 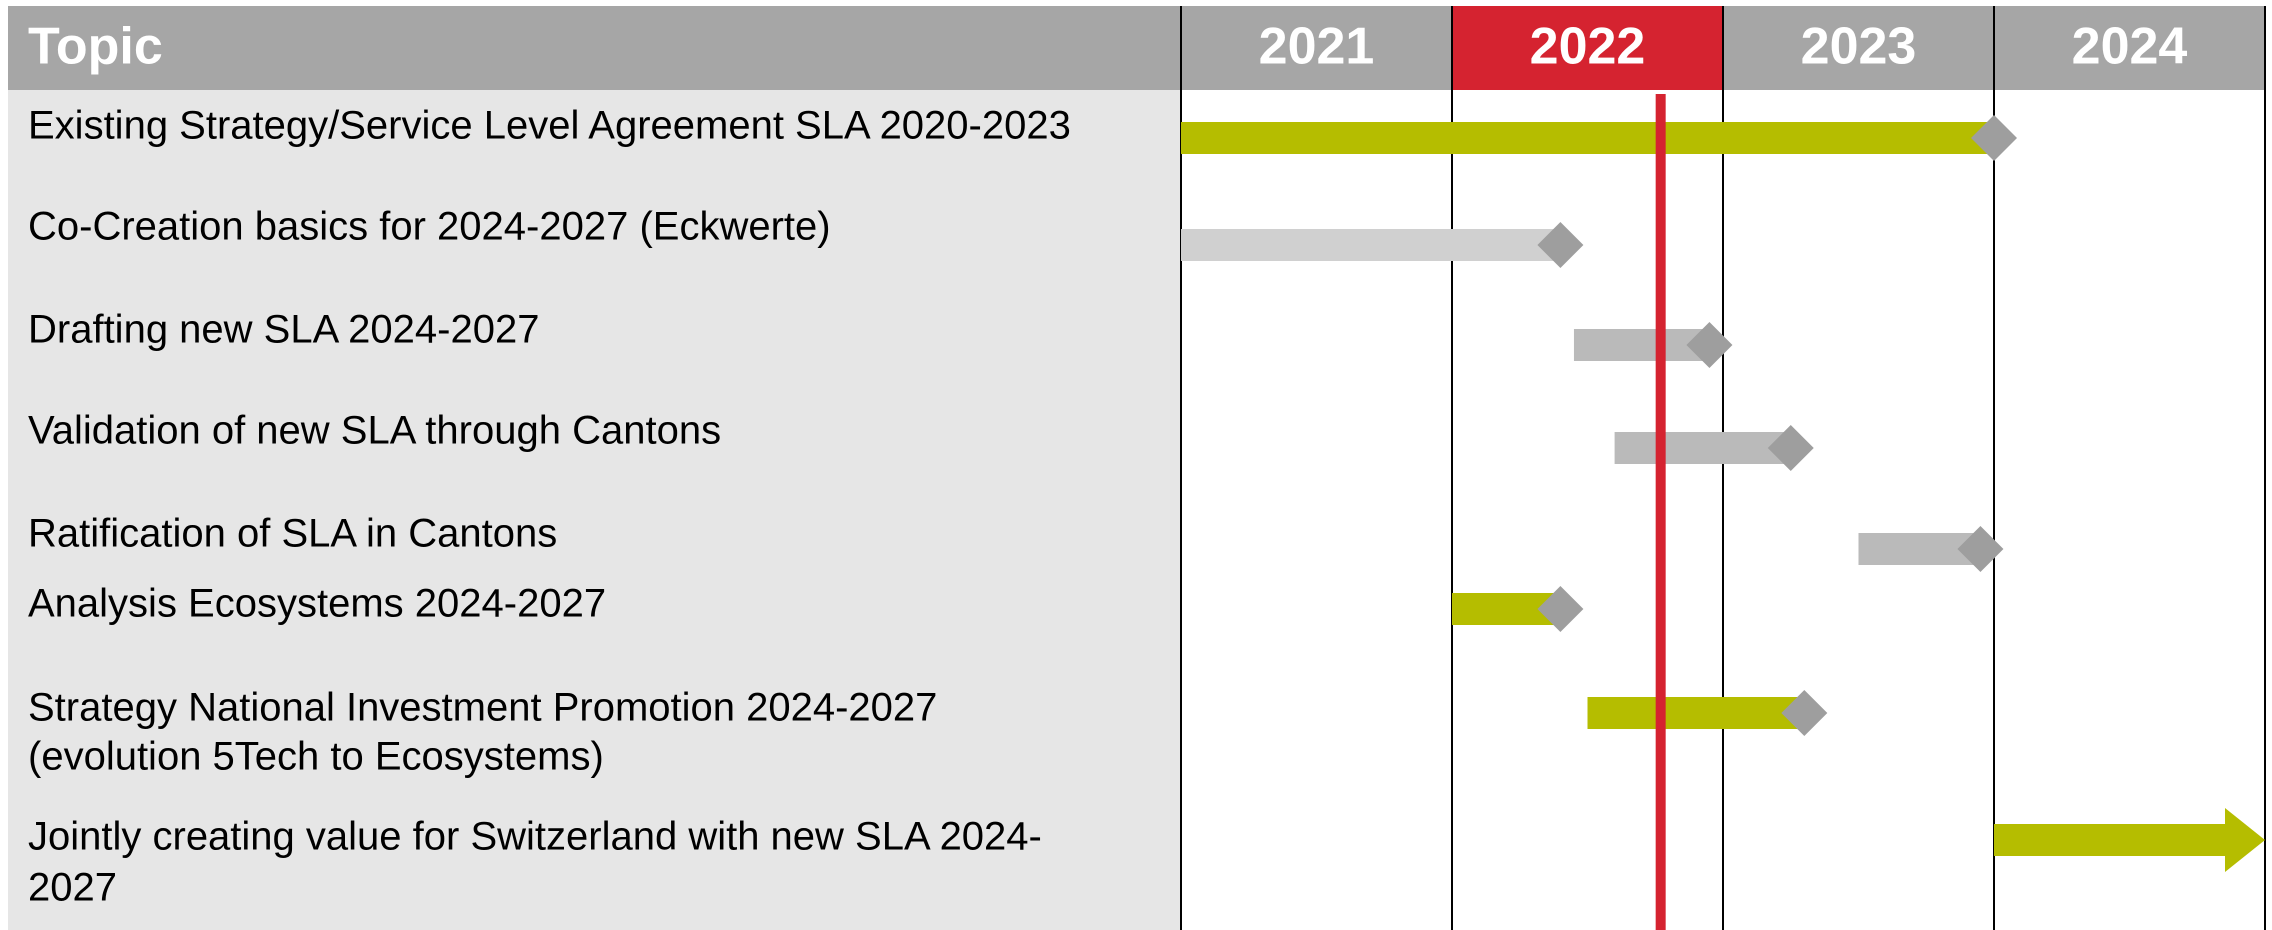 I want to click on task-label: Analysis Ecosystems 2024-2027, so click(x=317, y=604).